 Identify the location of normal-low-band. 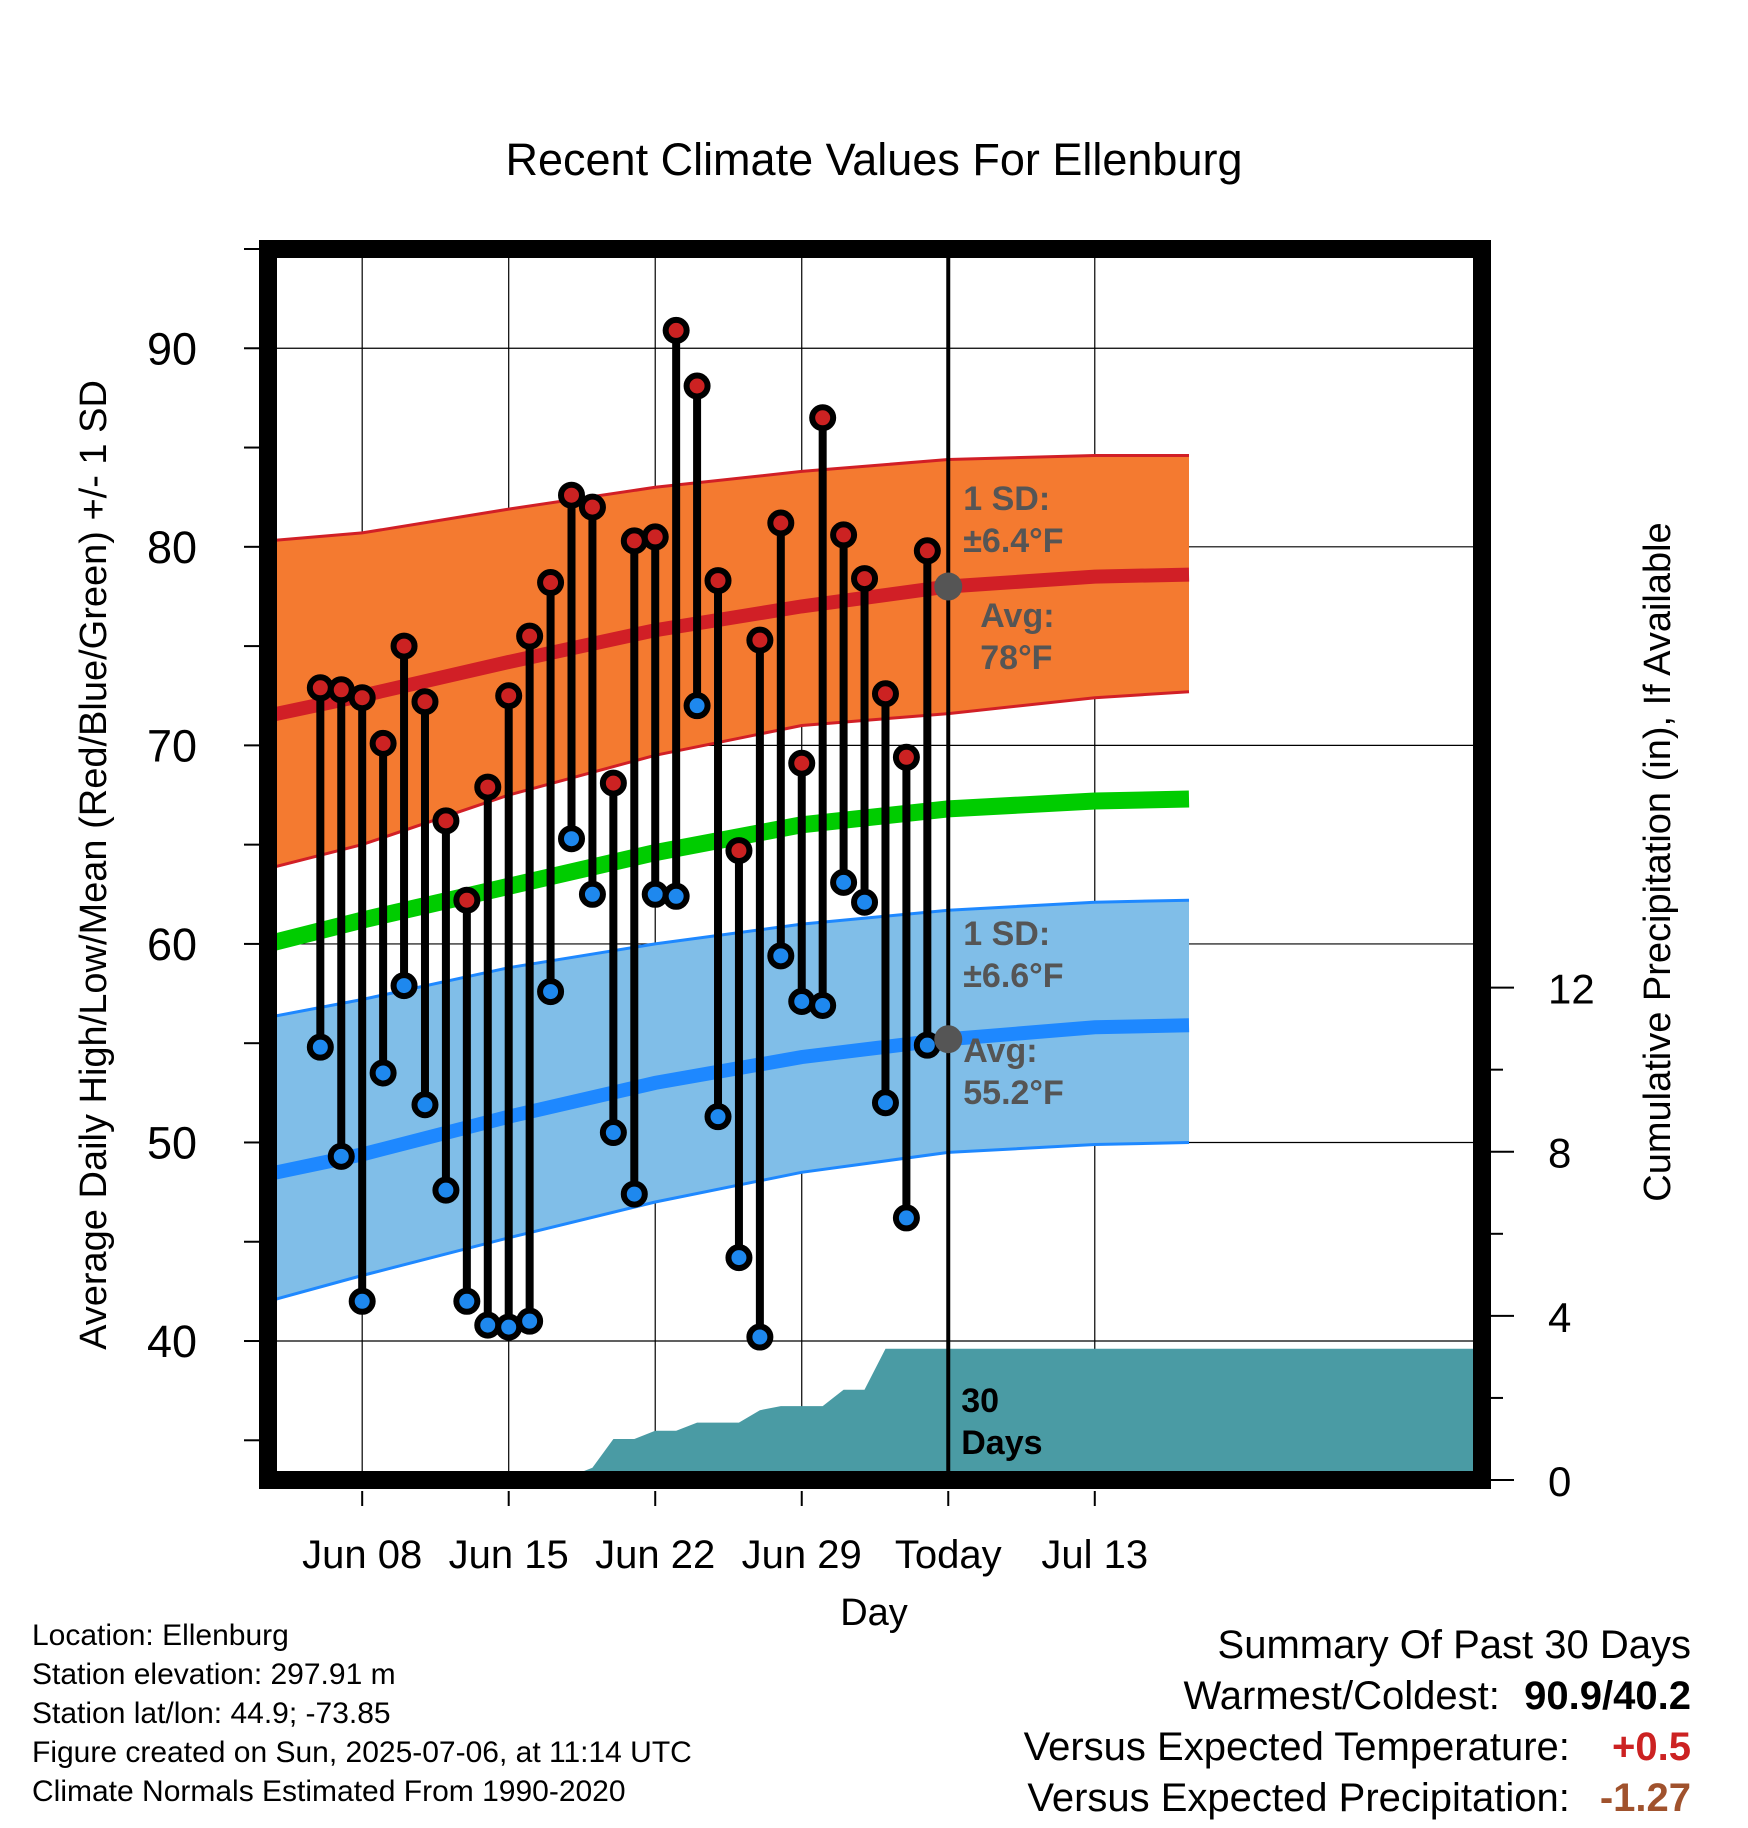
(728, 1101).